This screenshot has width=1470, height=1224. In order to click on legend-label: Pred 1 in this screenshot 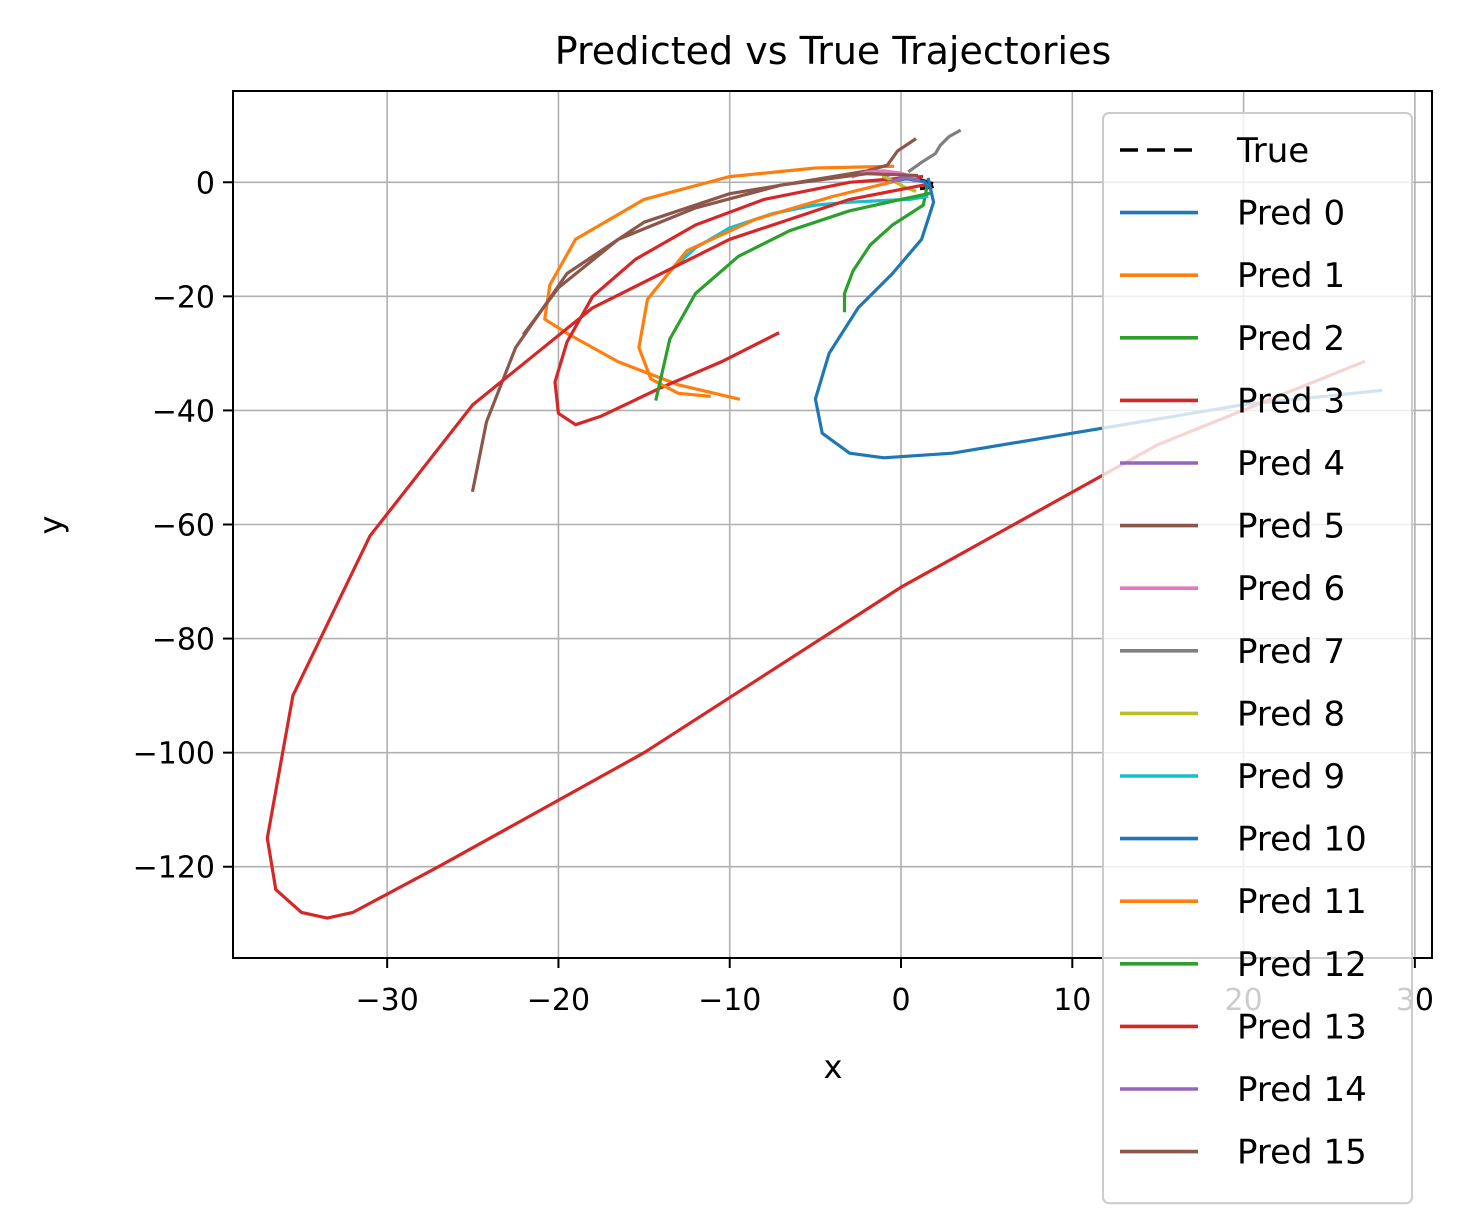, I will do `click(1291, 276)`.